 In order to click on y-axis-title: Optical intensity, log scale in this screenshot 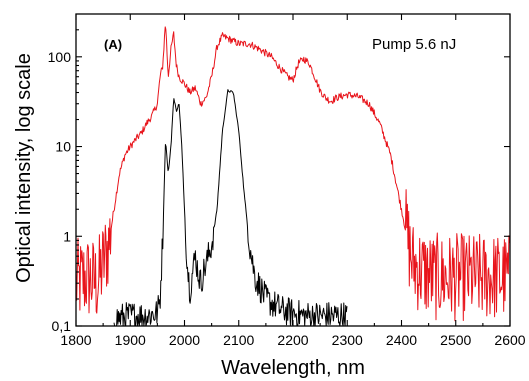, I will do `click(24, 168)`.